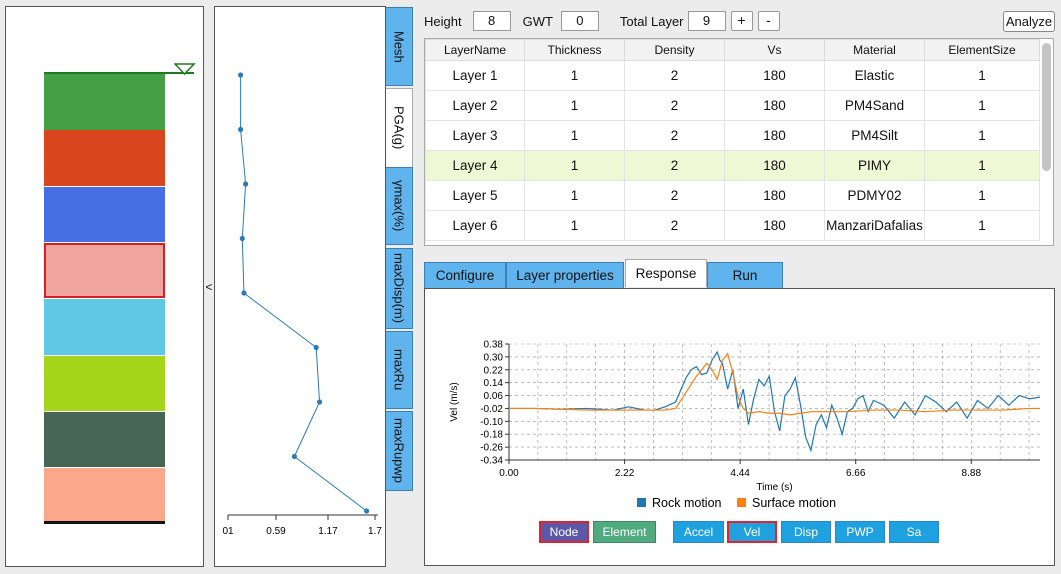 Image resolution: width=1061 pixels, height=574 pixels. Describe the element at coordinates (687, 503) in the screenshot. I see `legend-label: Rock motion` at that location.